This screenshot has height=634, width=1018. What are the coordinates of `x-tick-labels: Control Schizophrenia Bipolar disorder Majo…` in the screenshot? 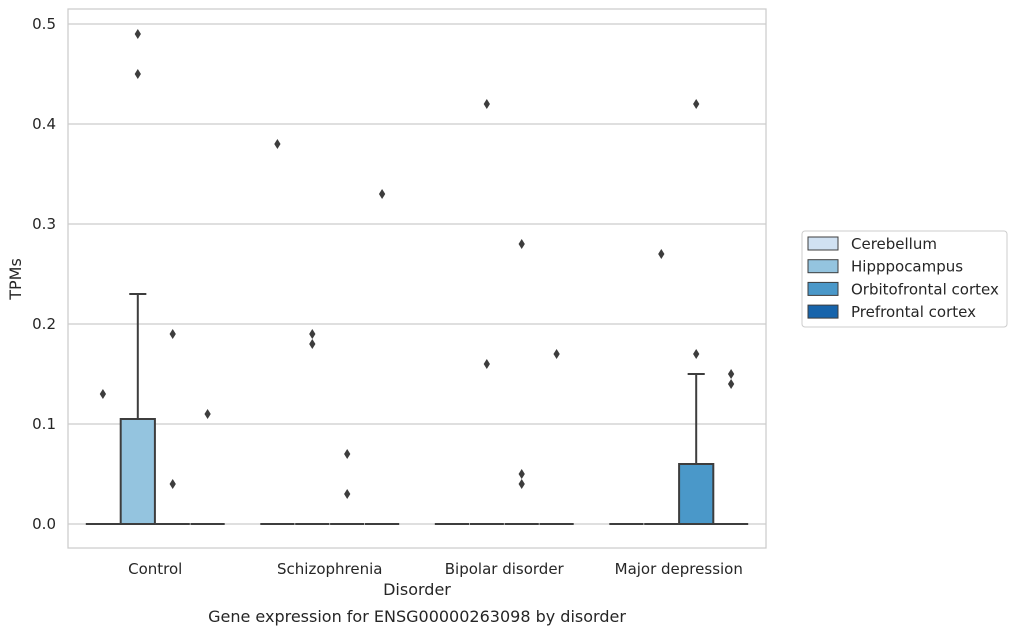 It's located at (435, 569).